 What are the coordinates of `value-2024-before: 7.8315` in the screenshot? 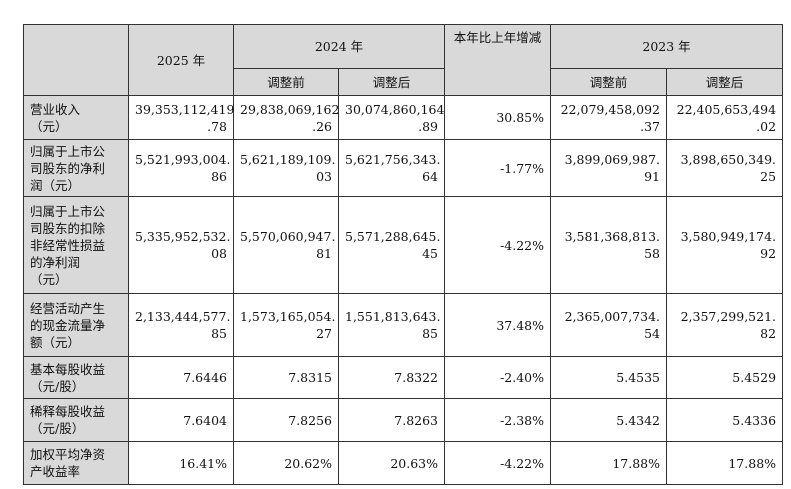 It's located at (286, 377).